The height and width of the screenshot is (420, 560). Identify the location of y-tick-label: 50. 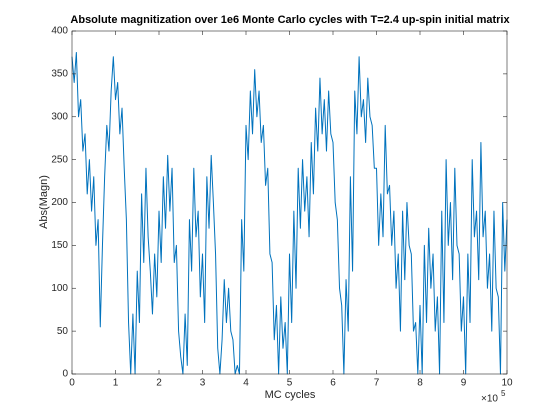
(63, 331).